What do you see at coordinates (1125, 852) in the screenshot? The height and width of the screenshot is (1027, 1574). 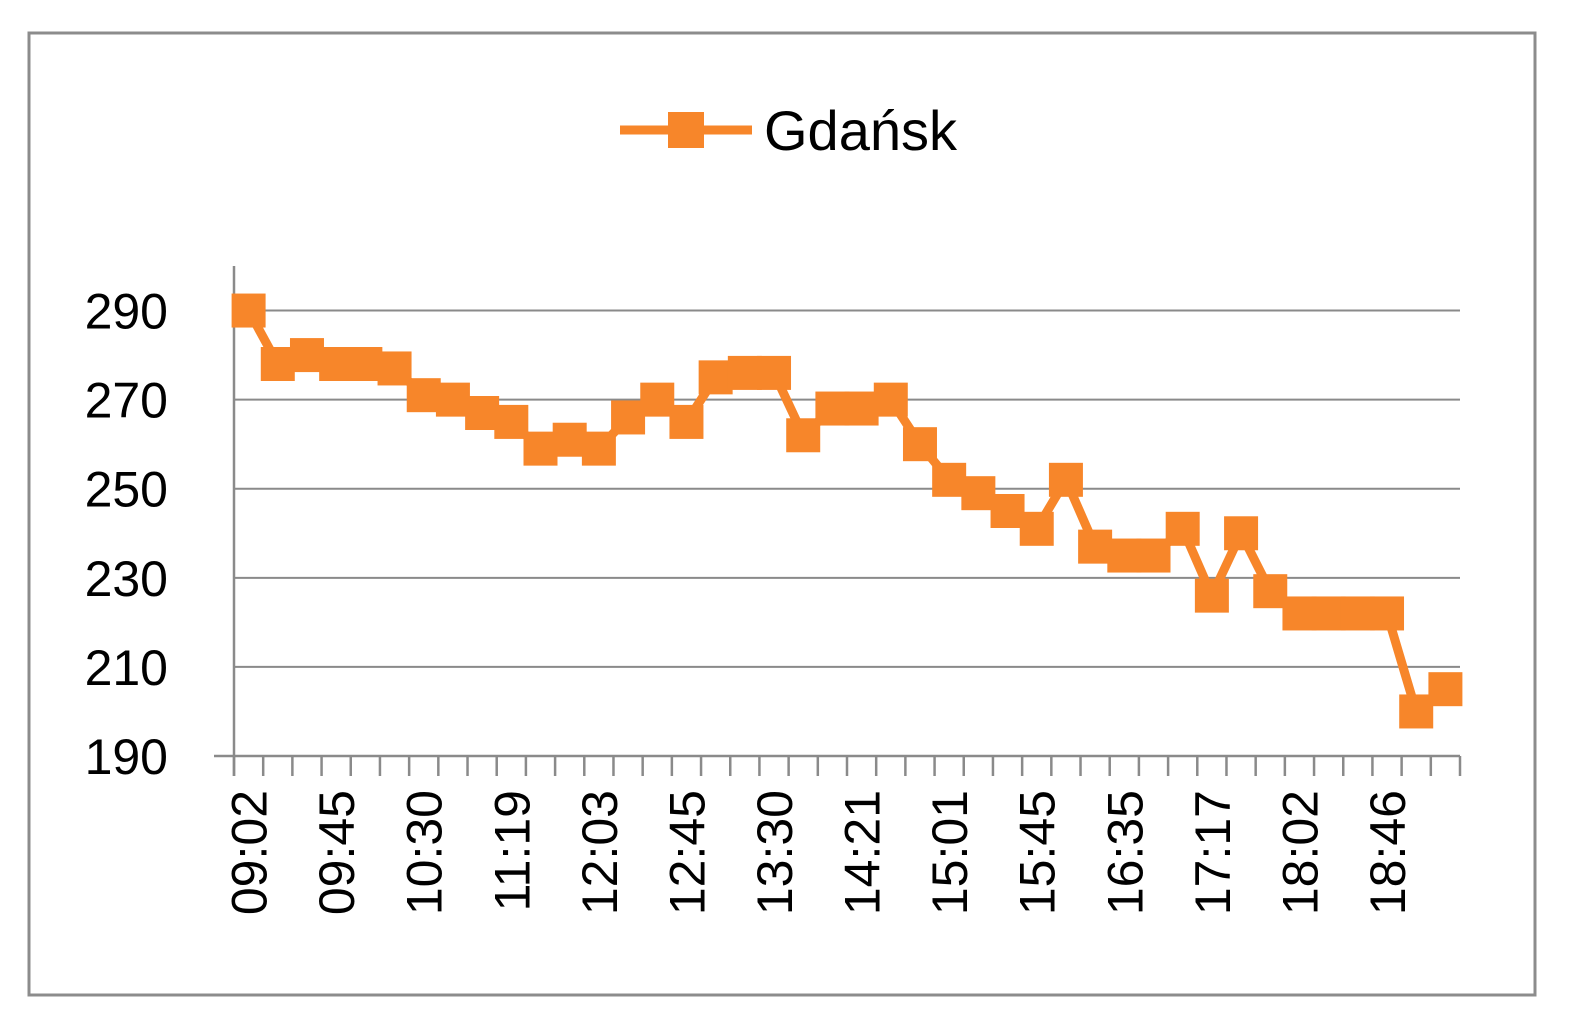 I see `x-tick-label: 16:35` at bounding box center [1125, 852].